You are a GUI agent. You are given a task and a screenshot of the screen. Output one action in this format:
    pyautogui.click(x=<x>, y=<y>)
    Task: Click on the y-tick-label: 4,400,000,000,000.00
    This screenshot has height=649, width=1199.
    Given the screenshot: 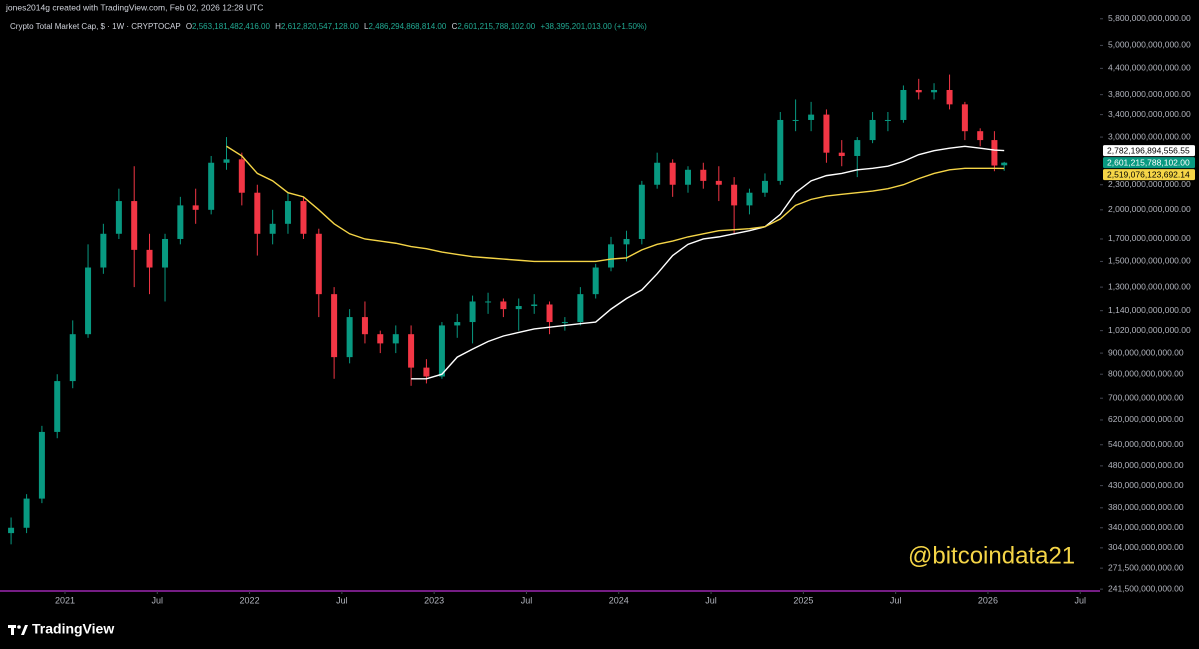 What is the action you would take?
    pyautogui.click(x=1149, y=68)
    